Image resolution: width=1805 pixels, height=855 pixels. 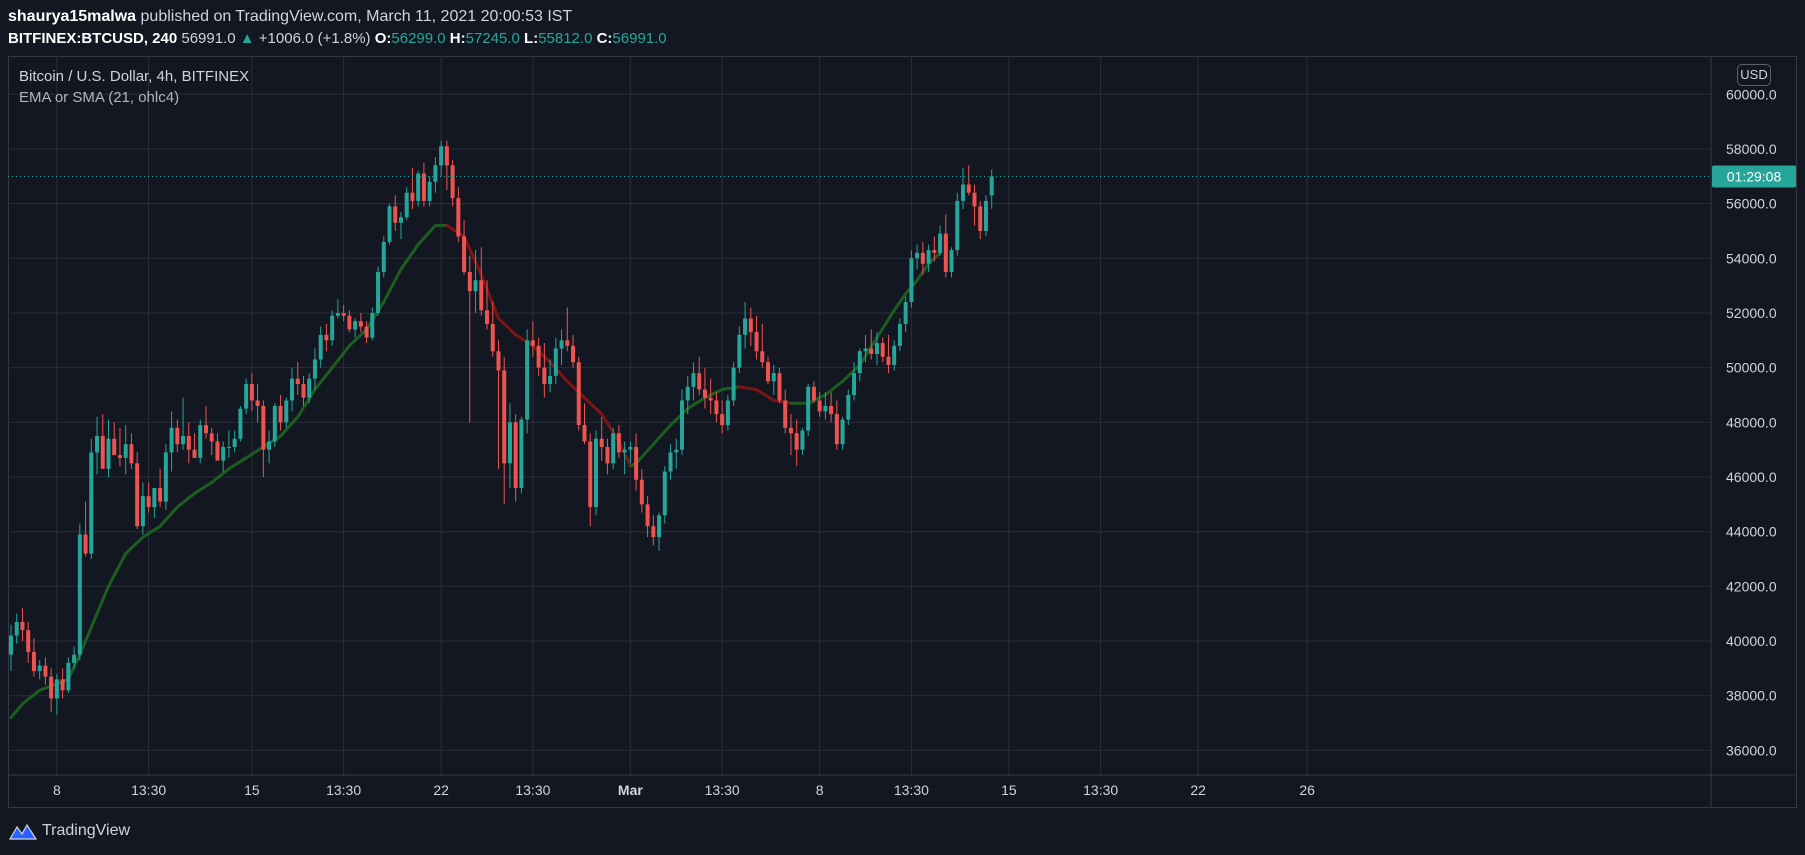 What do you see at coordinates (602, 38) in the screenshot?
I see `close-label: C:` at bounding box center [602, 38].